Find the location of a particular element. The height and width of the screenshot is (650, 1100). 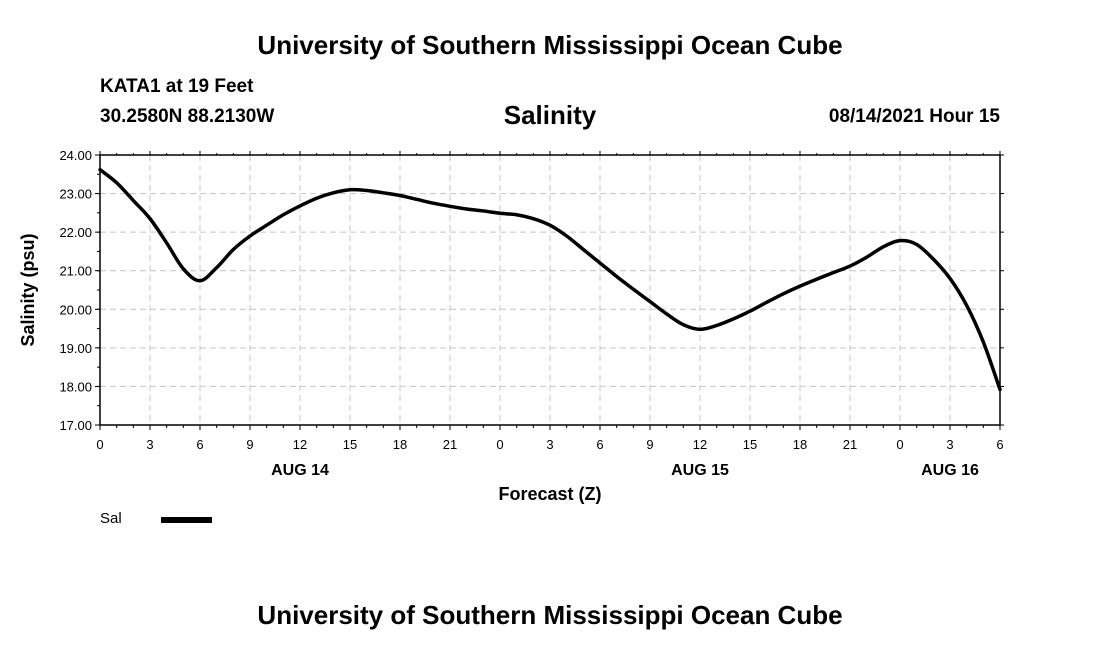

y-tick-label: 19.00 is located at coordinates (75, 348).